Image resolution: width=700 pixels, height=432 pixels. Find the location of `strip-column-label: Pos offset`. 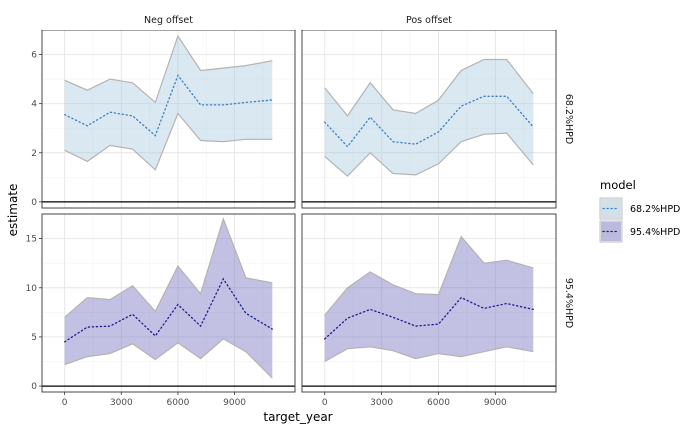

strip-column-label: Pos offset is located at coordinates (429, 20).